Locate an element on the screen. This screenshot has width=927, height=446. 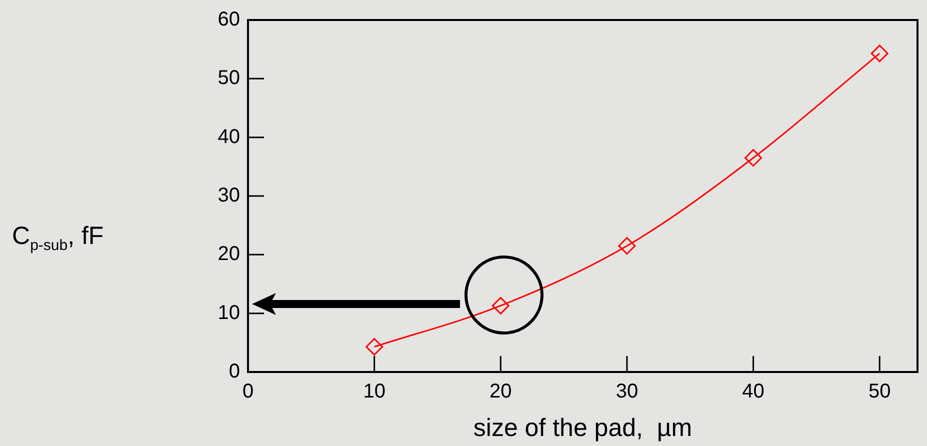
x-tick-label: 30 is located at coordinates (627, 391).